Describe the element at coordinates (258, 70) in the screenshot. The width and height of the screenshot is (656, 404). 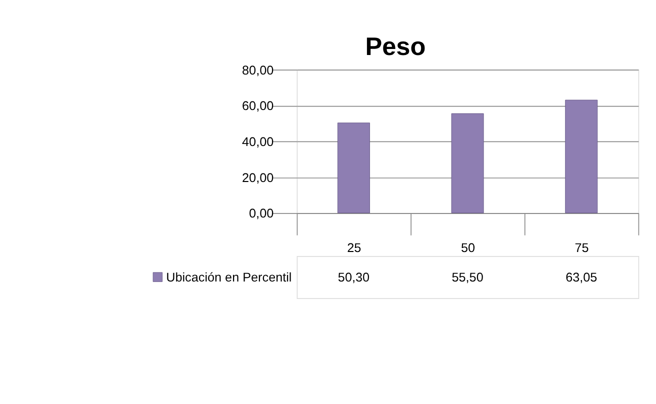
I see `y-tick-label: 80,00` at that location.